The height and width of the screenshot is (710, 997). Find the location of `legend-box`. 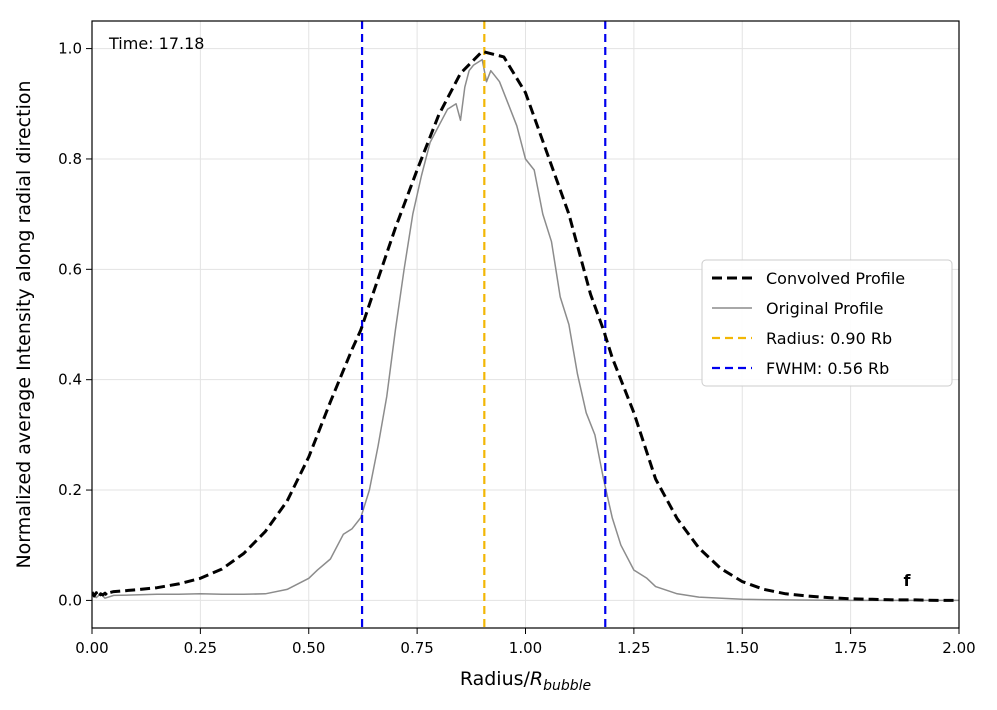

legend-box is located at coordinates (827, 323).